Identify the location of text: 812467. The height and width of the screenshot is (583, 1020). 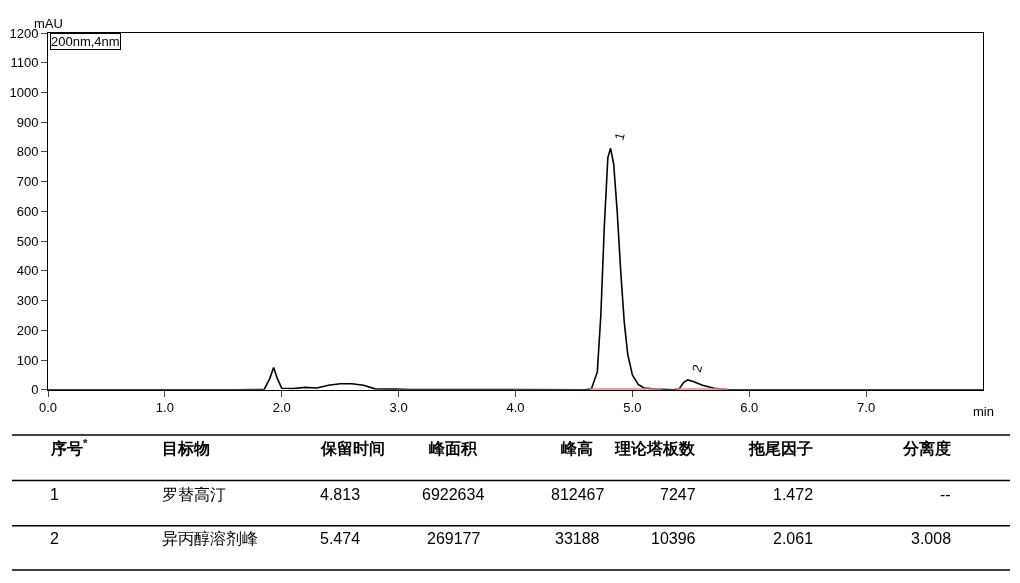
(578, 494).